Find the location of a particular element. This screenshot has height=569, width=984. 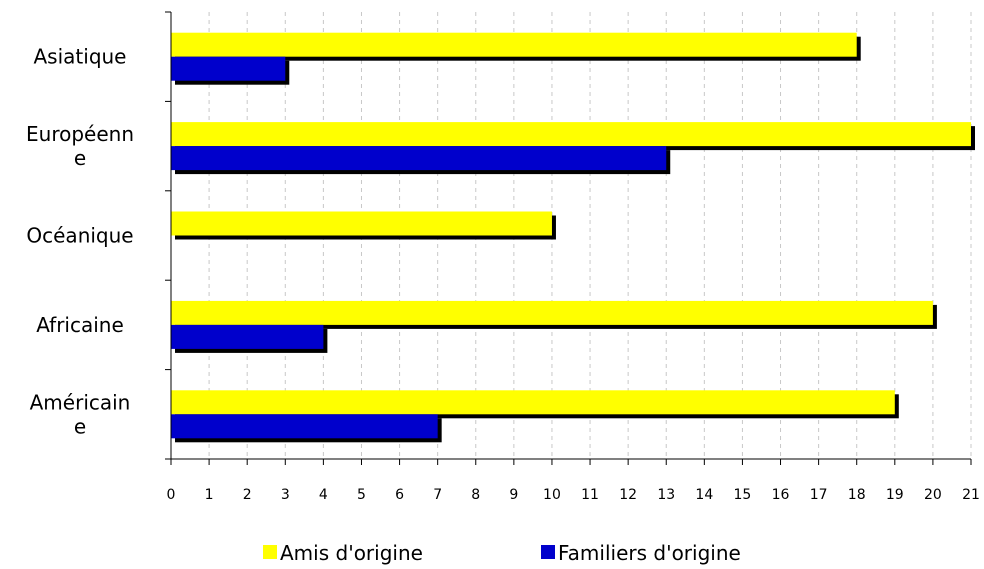

x-tick-label: 18 is located at coordinates (857, 495).